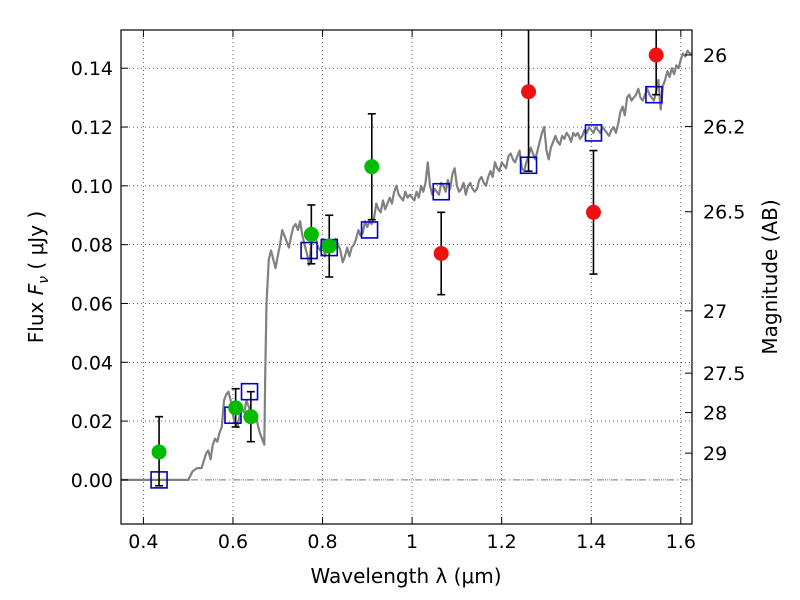  What do you see at coordinates (715, 454) in the screenshot?
I see `y2-tick-label: 29` at bounding box center [715, 454].